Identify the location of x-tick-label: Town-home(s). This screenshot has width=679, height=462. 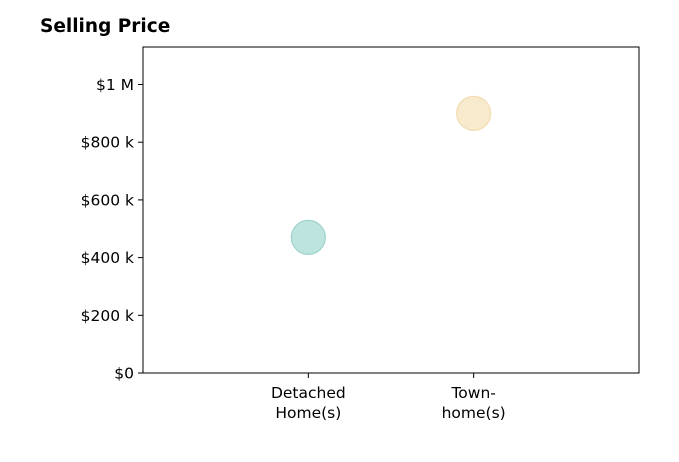
(474, 403).